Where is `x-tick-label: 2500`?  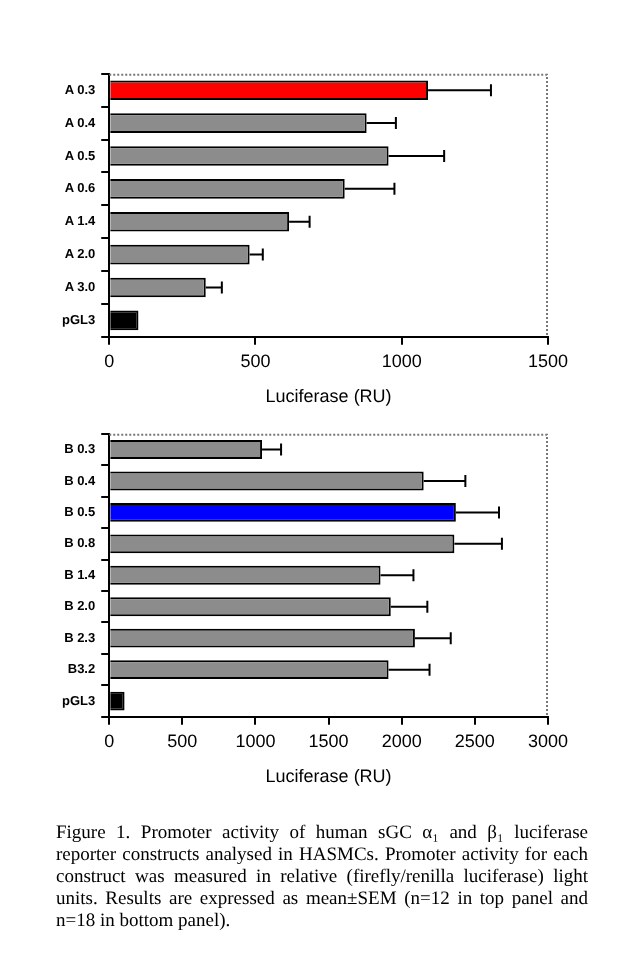 x-tick-label: 2500 is located at coordinates (474, 740).